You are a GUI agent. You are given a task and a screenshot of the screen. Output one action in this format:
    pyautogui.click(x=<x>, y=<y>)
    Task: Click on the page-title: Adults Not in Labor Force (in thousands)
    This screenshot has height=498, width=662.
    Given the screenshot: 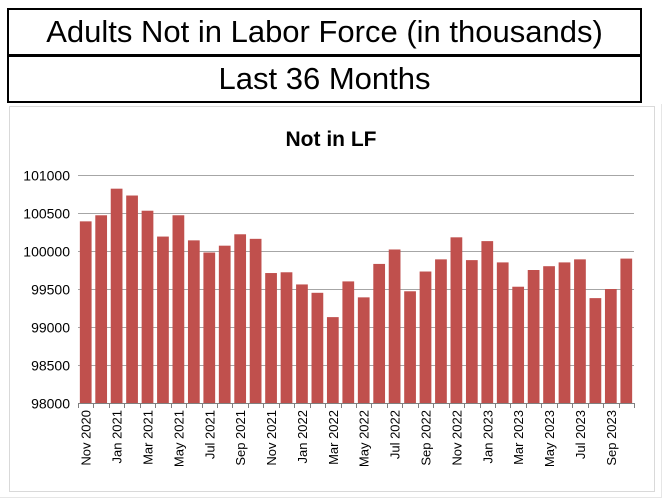 What is the action you would take?
    pyautogui.click(x=324, y=31)
    